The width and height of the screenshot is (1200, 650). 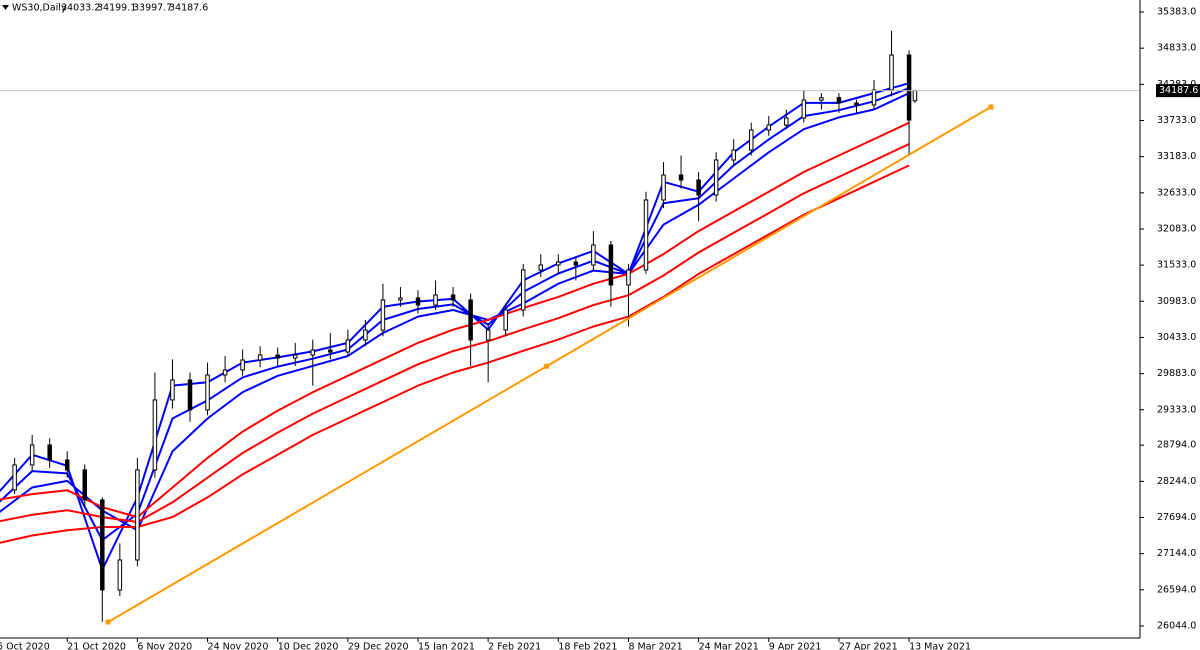 I want to click on y-tick-label: 35383.0, so click(x=1176, y=12).